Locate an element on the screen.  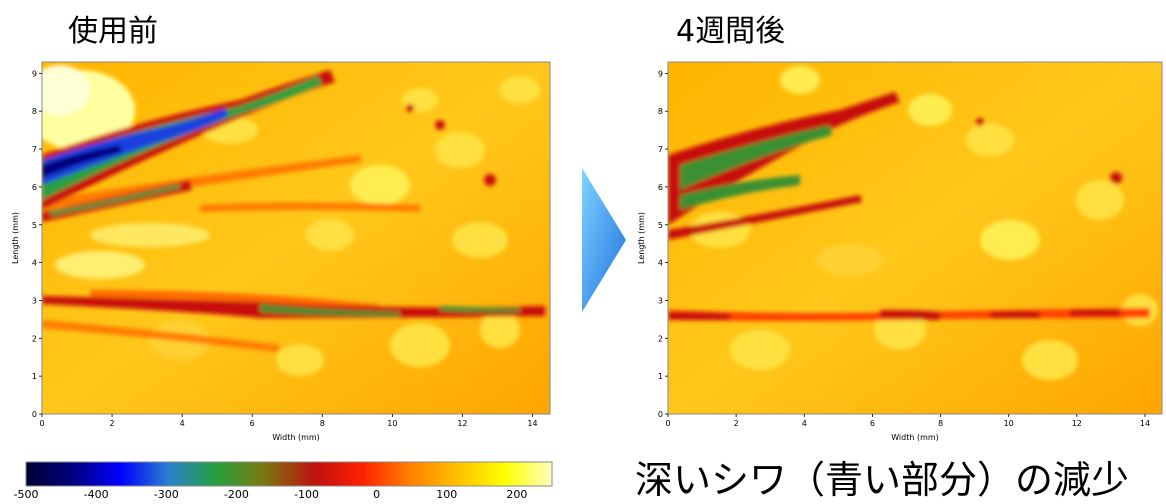
after-xtick-label: 12 is located at coordinates (1077, 423).